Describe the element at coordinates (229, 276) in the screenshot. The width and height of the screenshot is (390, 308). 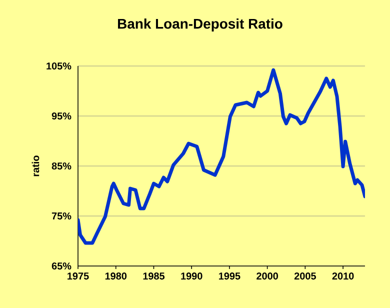
I see `x-tick-label: 1995` at that location.